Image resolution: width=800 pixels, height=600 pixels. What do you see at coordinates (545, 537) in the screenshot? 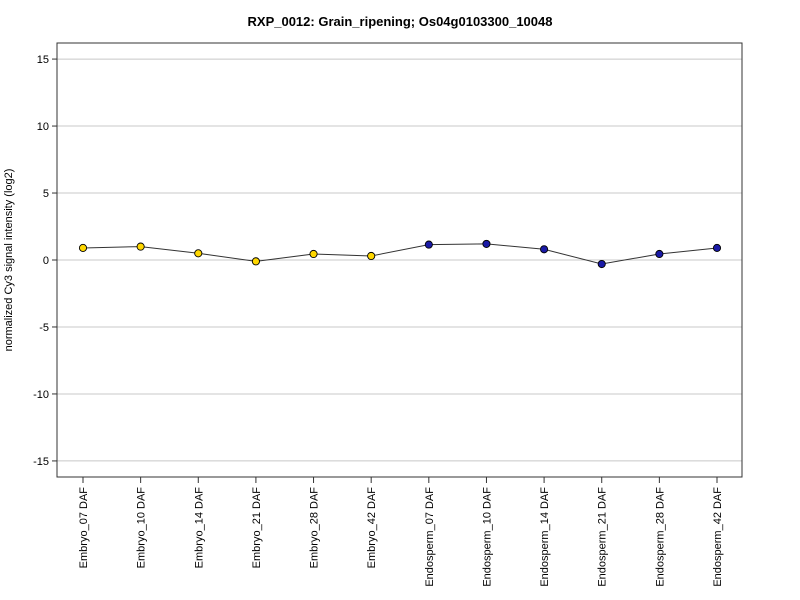
I see `x-tick-label: Endosperm_14 DAF` at bounding box center [545, 537].